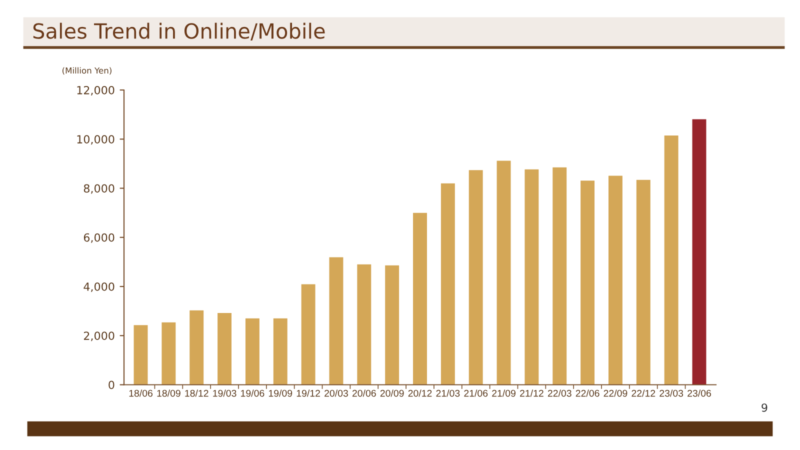  I want to click on chart-title: Sales Trend in Online/Mobile, so click(179, 31).